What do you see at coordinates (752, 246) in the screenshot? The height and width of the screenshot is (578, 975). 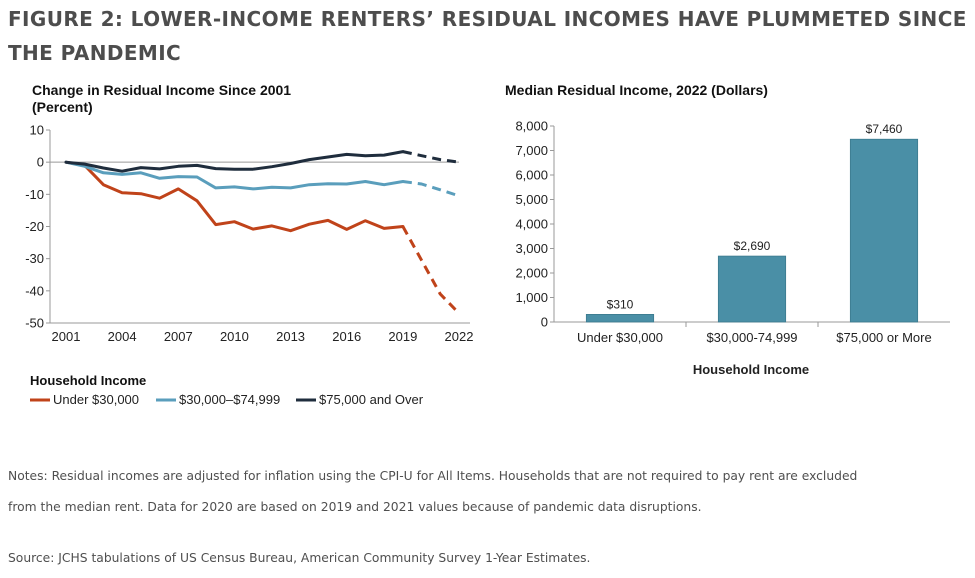 I see `bar-value-label: $2,690` at bounding box center [752, 246].